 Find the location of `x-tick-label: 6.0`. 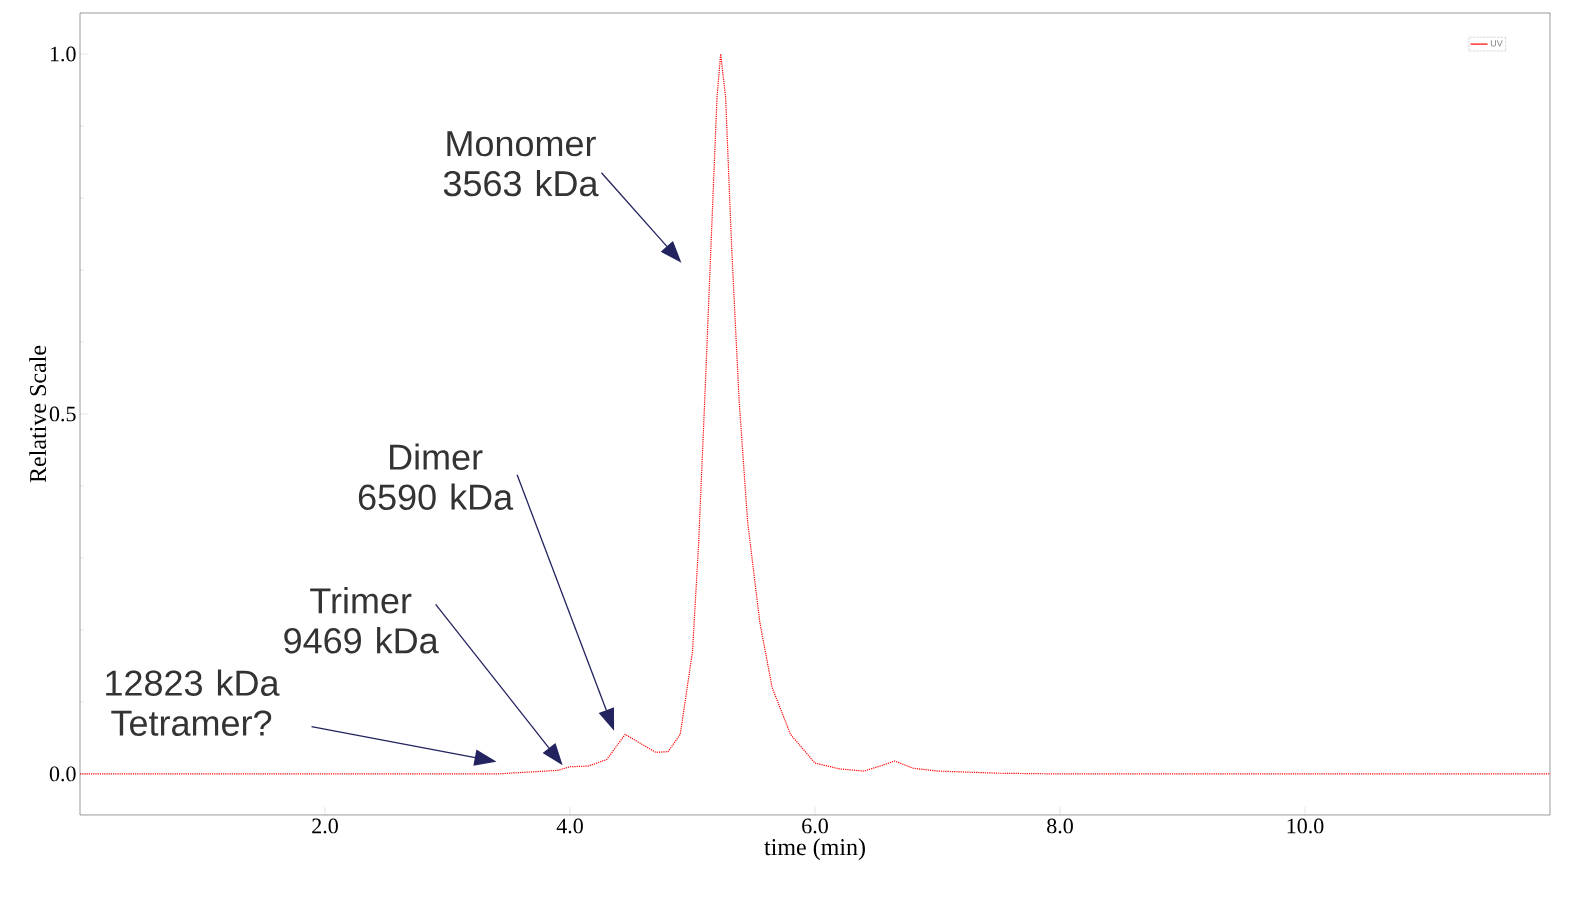

x-tick-label: 6.0 is located at coordinates (815, 826).